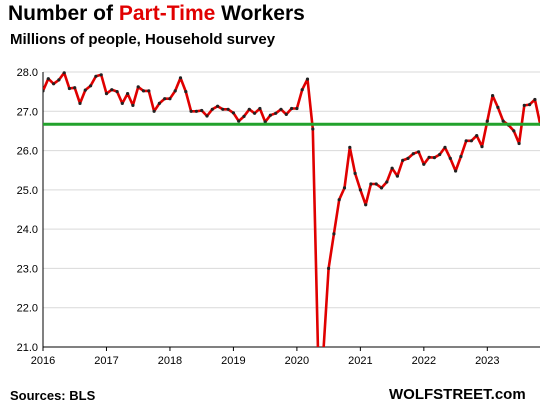  What do you see at coordinates (167, 13) in the screenshot?
I see `title-highlight: Part-Time` at bounding box center [167, 13].